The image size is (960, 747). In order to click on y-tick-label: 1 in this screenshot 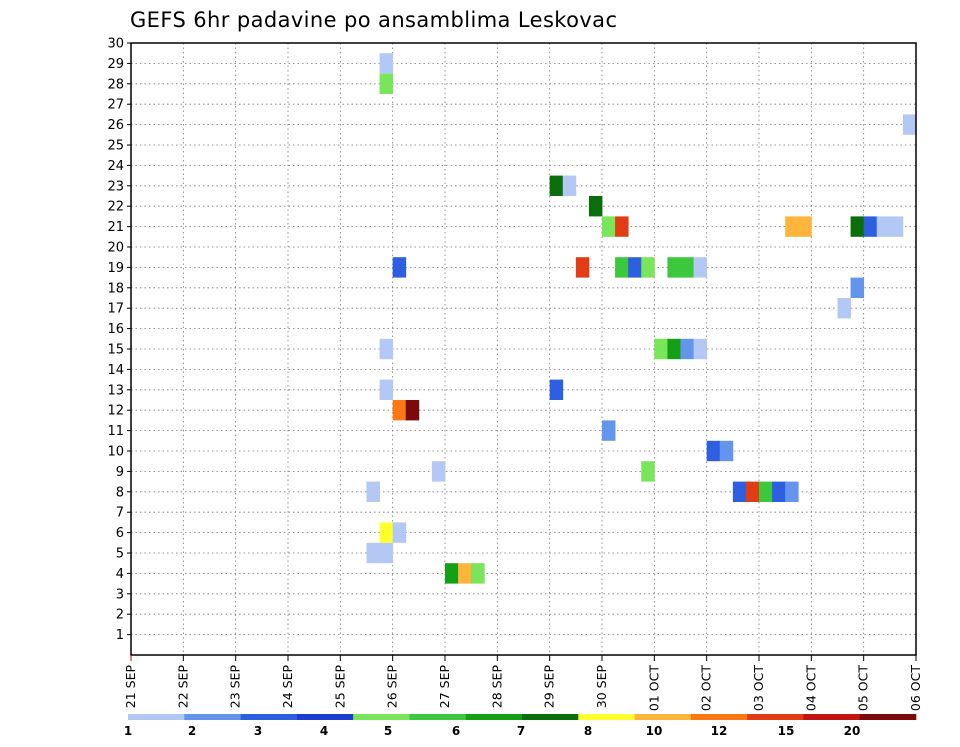, I will do `click(120, 635)`.